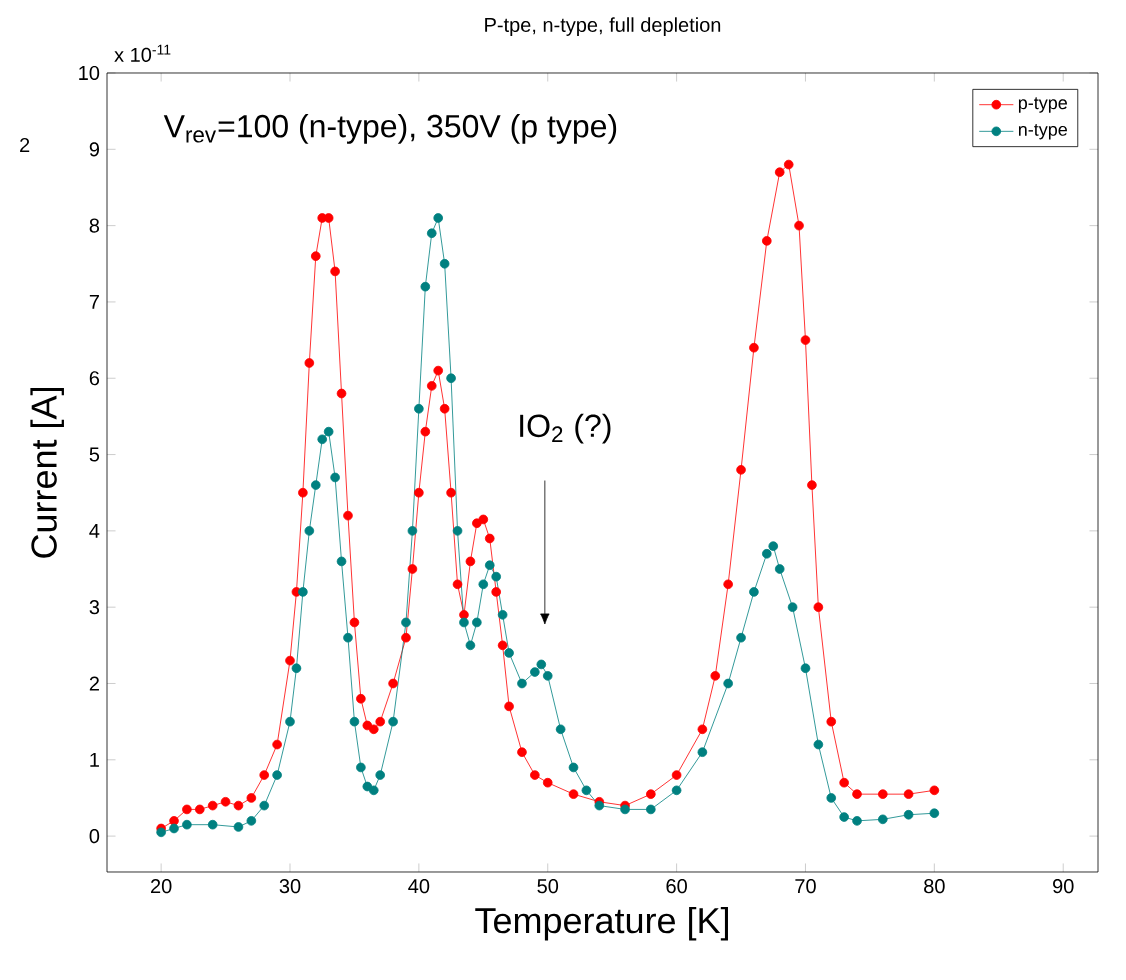  What do you see at coordinates (25, 144) in the screenshot?
I see `text: 2` at bounding box center [25, 144].